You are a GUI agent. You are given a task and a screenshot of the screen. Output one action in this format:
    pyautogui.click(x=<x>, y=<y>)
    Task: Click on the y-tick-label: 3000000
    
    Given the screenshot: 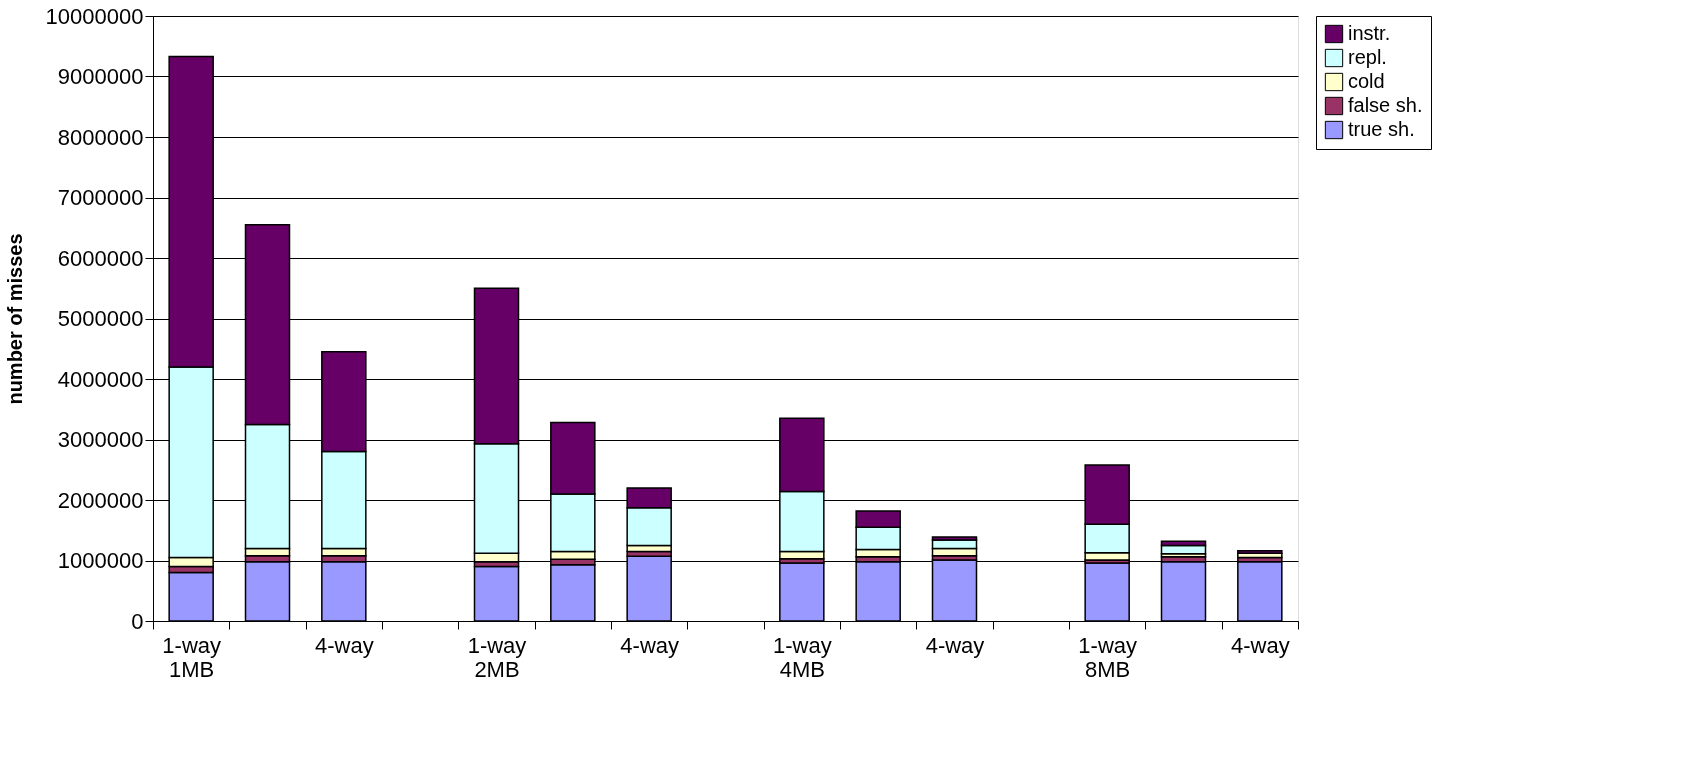 What is the action you would take?
    pyautogui.click(x=100, y=439)
    